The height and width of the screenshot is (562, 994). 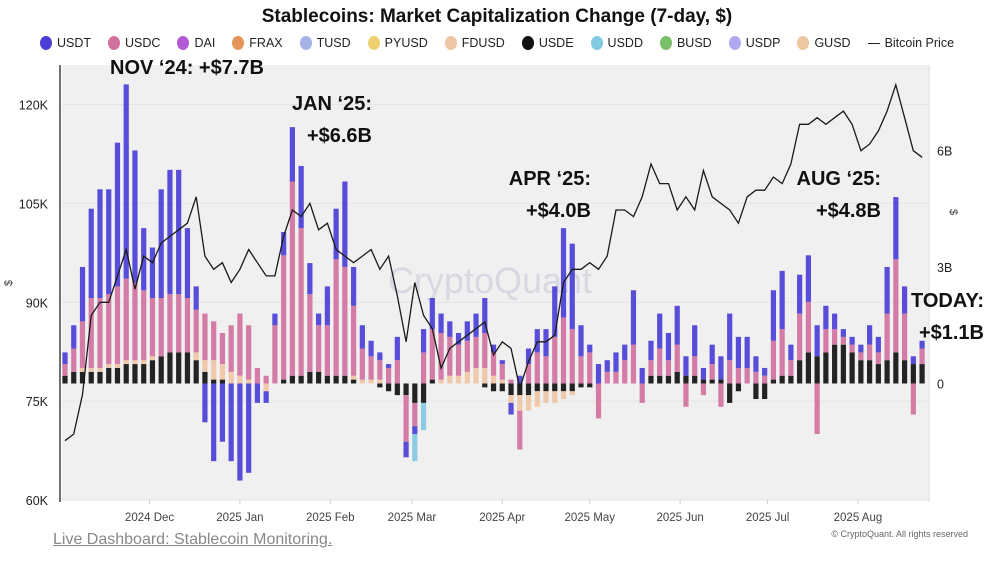 I want to click on legend-item-busd: BUSD, so click(x=685, y=43).